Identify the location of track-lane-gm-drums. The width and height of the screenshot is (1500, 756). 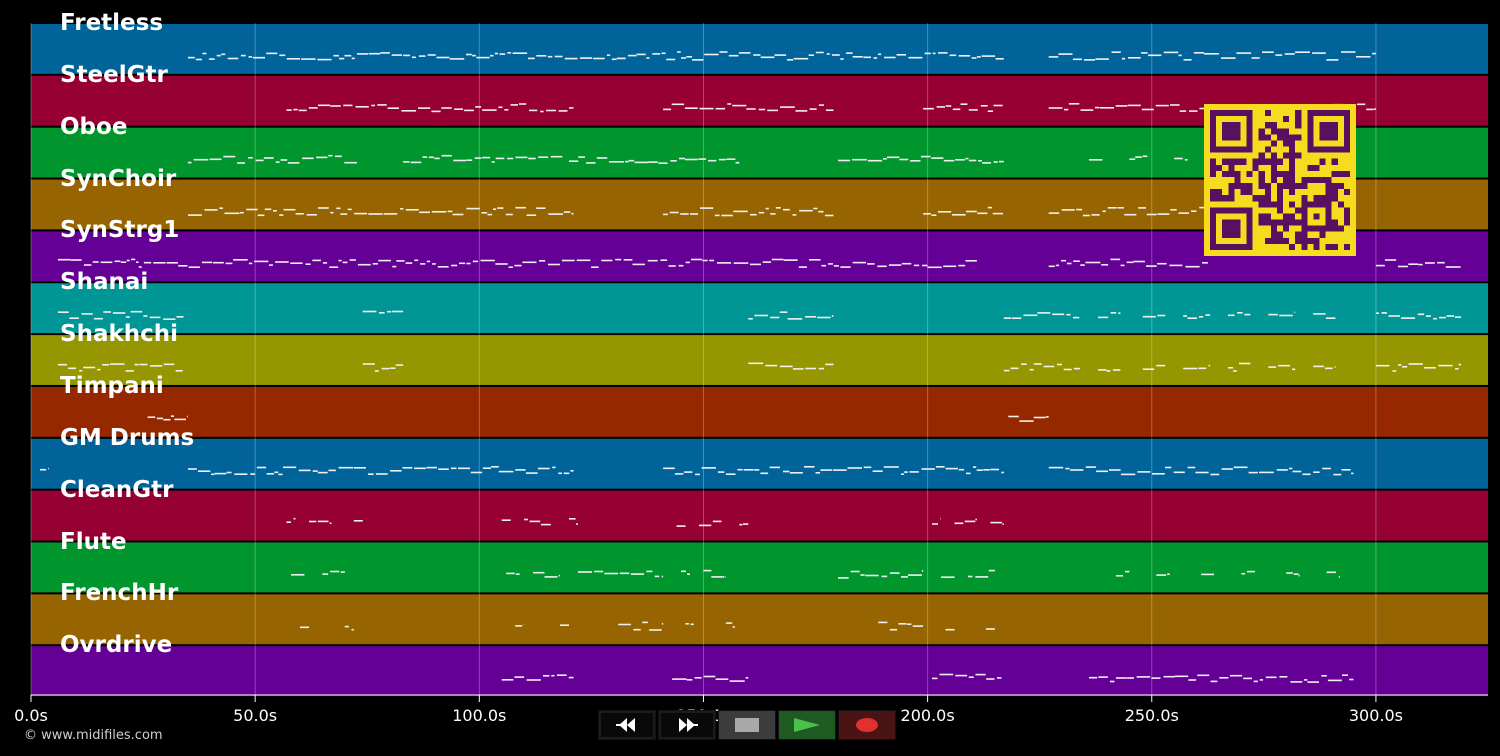
(759, 463).